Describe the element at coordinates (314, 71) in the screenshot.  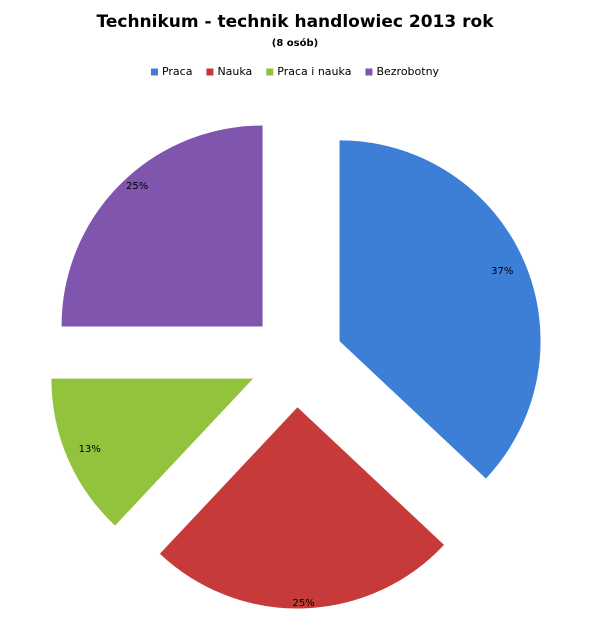
I see `legend-label: Praca i nauka` at that location.